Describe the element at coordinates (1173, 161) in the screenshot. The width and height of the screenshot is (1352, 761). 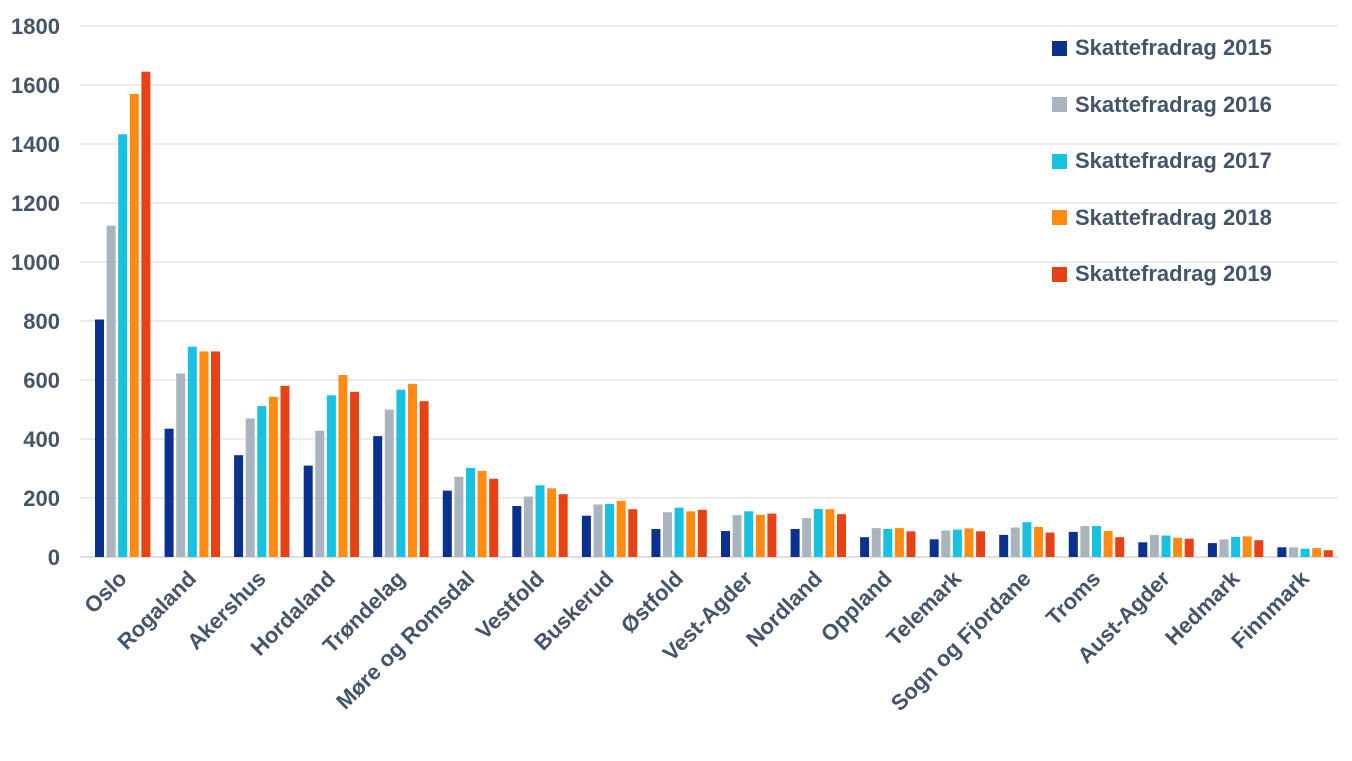
I see `legend-label: Skattefradrag 2017` at that location.